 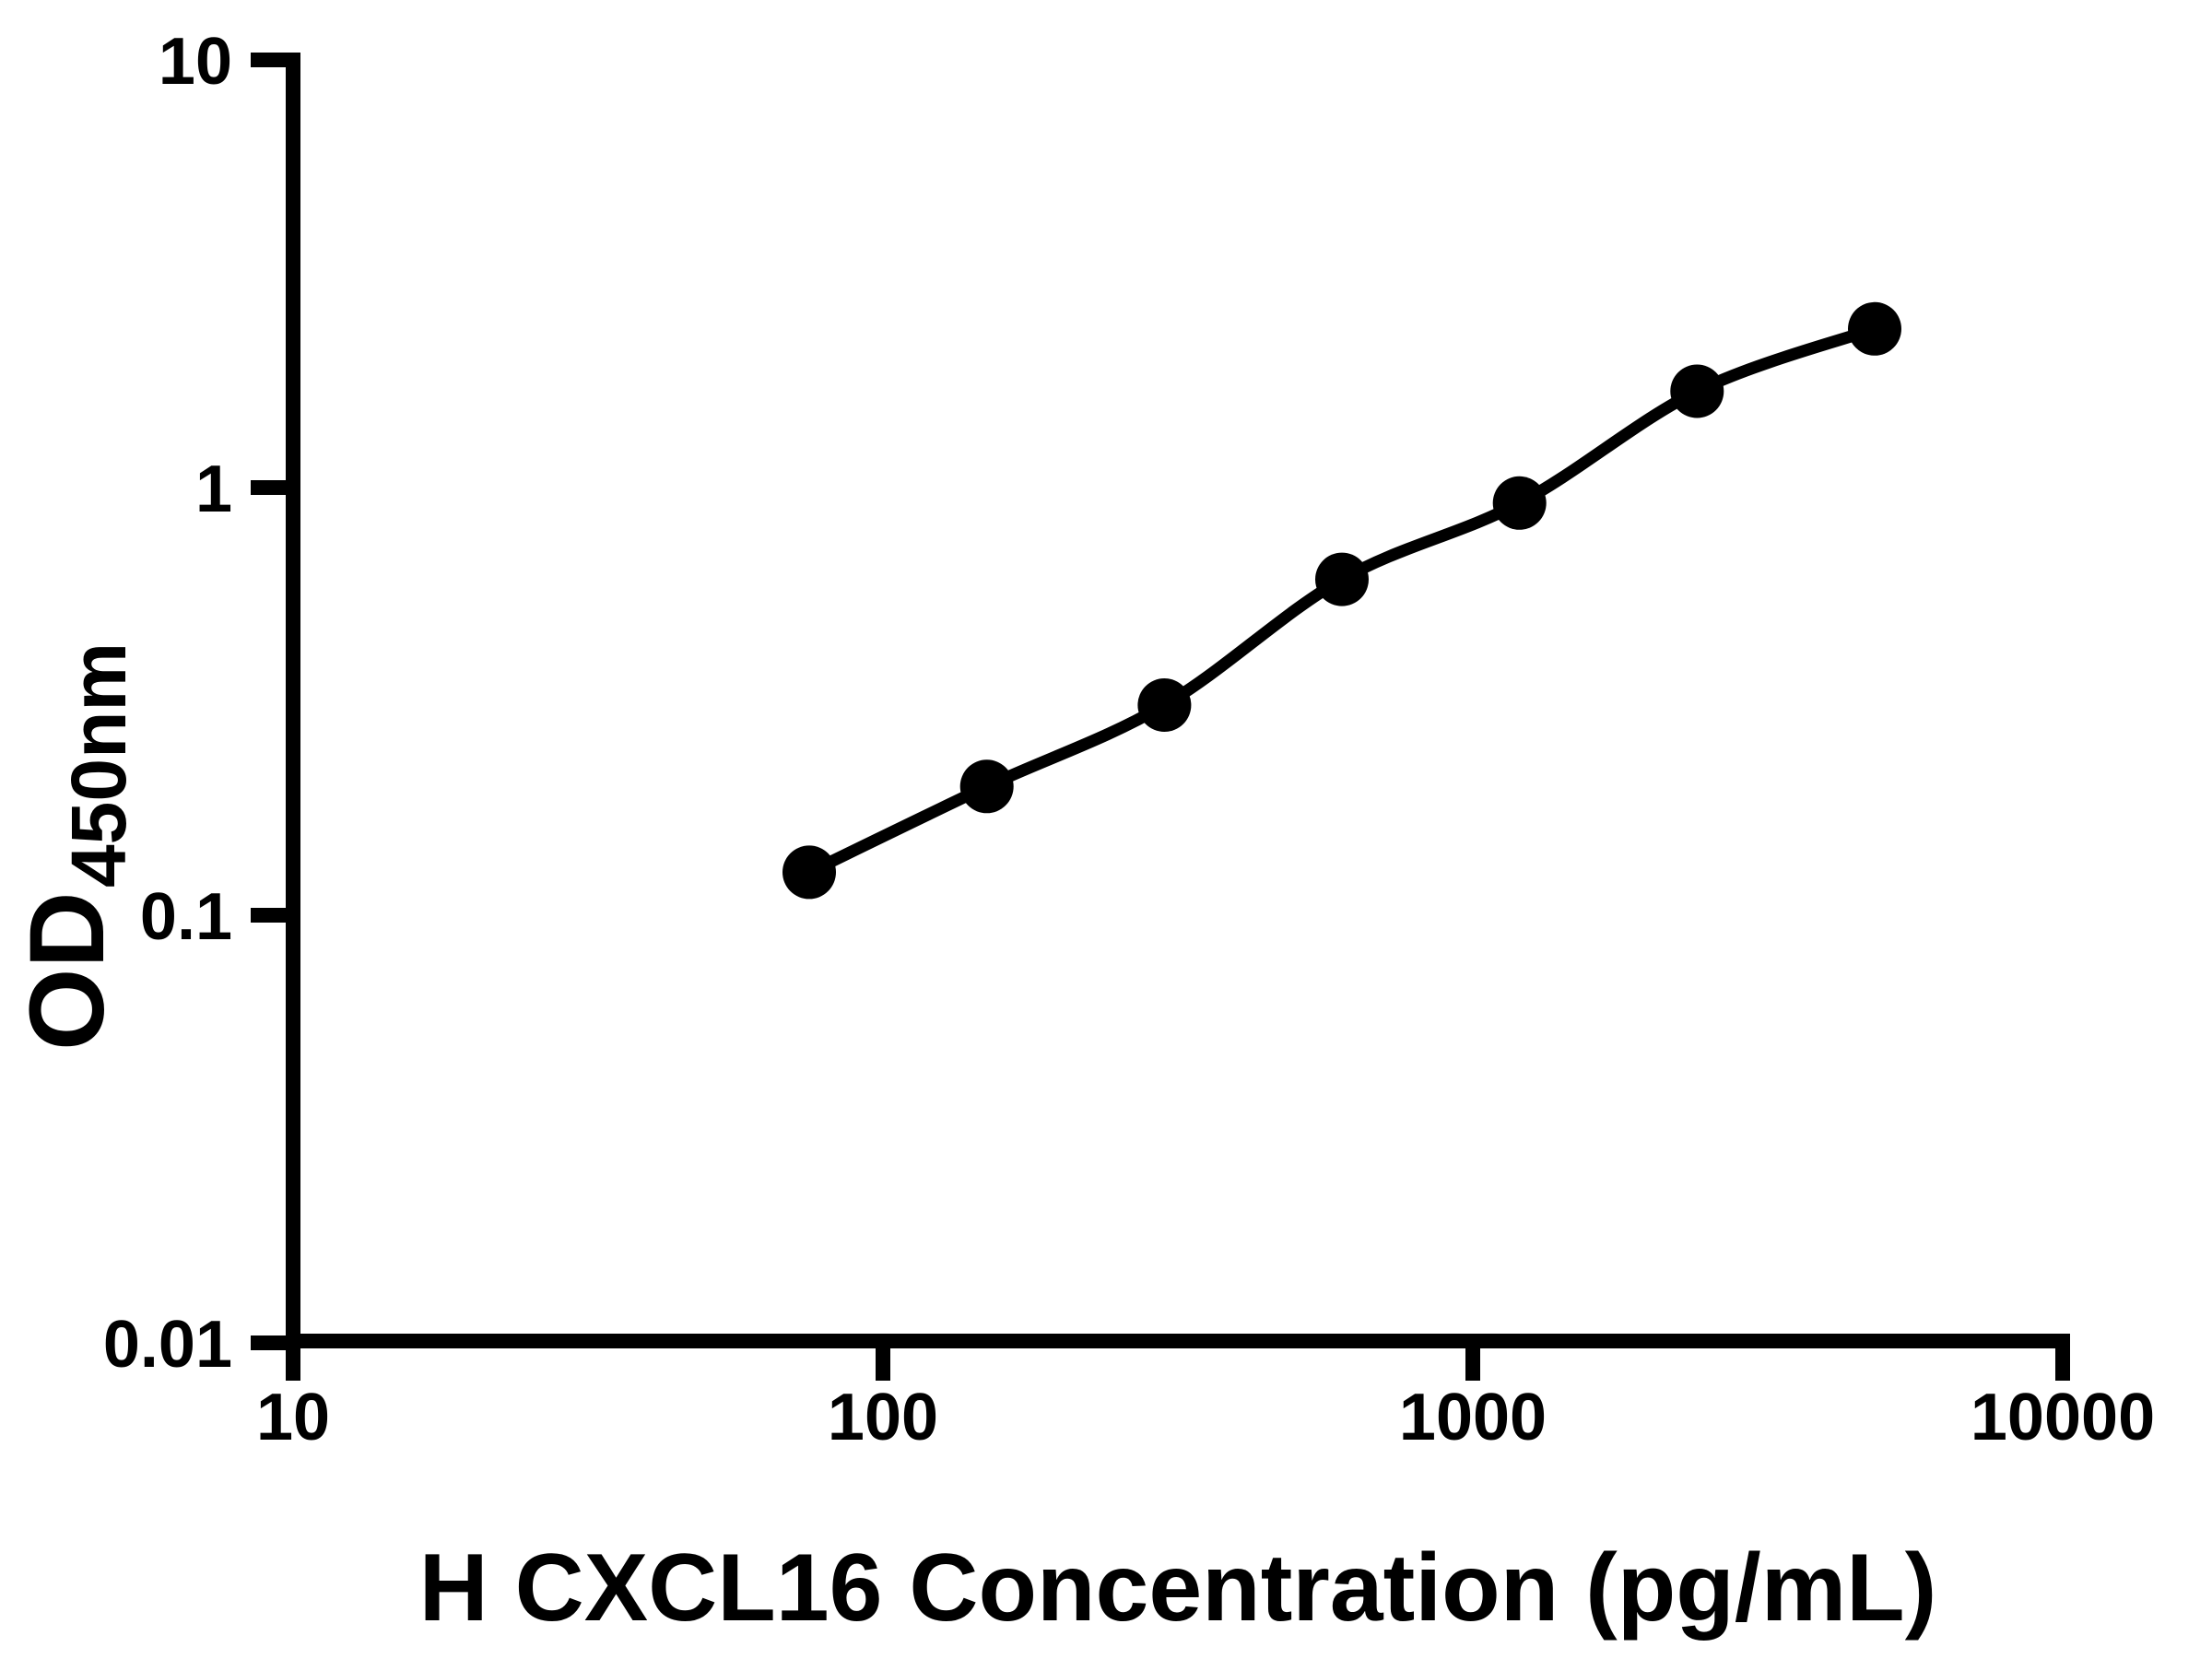 I want to click on y-axis-title: OD 450nm, so click(x=75, y=846).